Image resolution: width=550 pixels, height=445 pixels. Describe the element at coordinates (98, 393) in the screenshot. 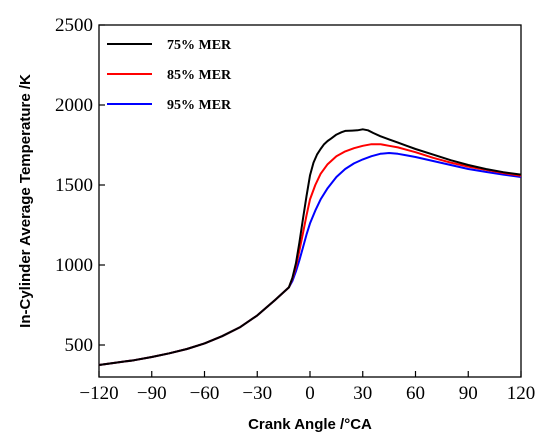

I see `x-tick-label: −120` at that location.